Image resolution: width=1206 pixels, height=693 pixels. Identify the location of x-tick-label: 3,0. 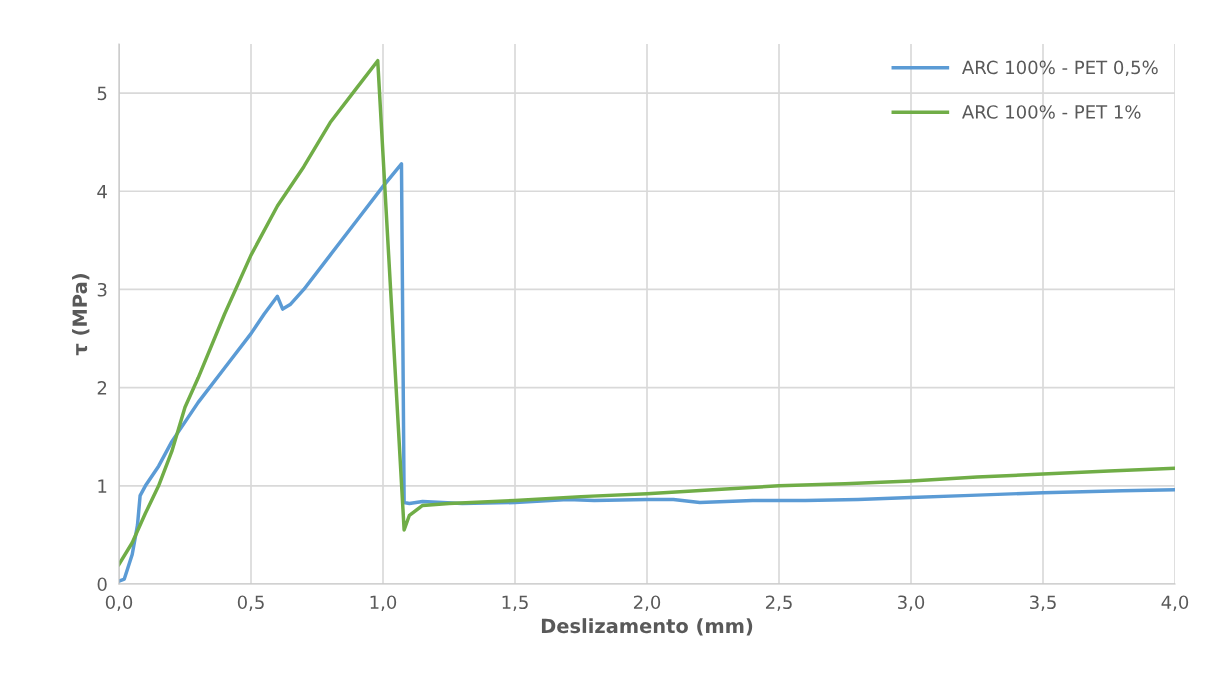
(911, 603).